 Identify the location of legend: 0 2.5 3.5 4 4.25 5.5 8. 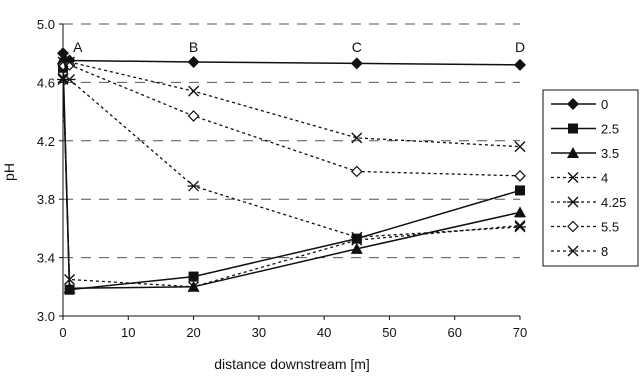
(590, 178).